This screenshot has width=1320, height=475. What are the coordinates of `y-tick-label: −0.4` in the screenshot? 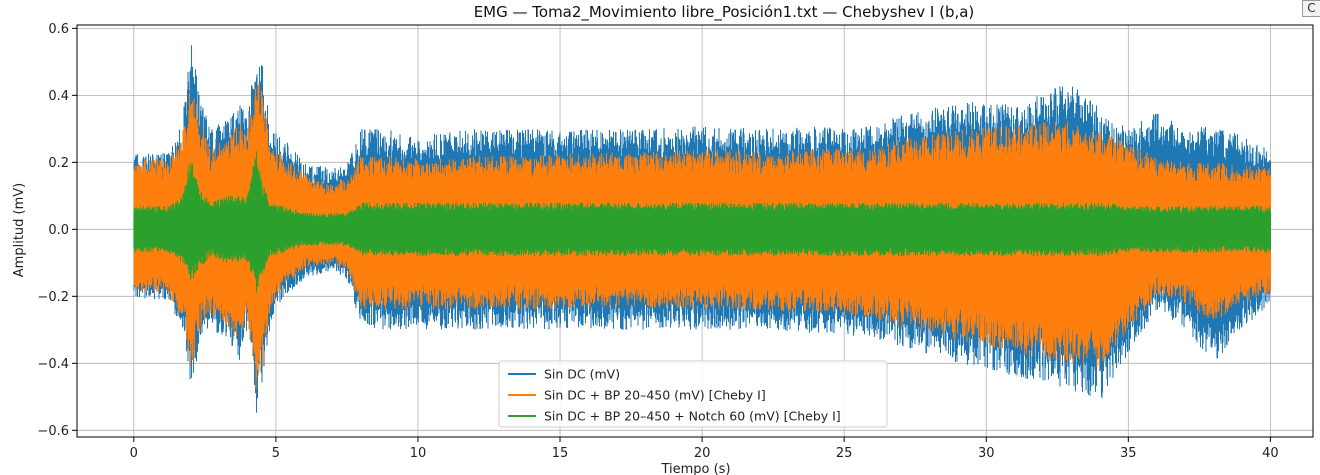 It's located at (53, 364).